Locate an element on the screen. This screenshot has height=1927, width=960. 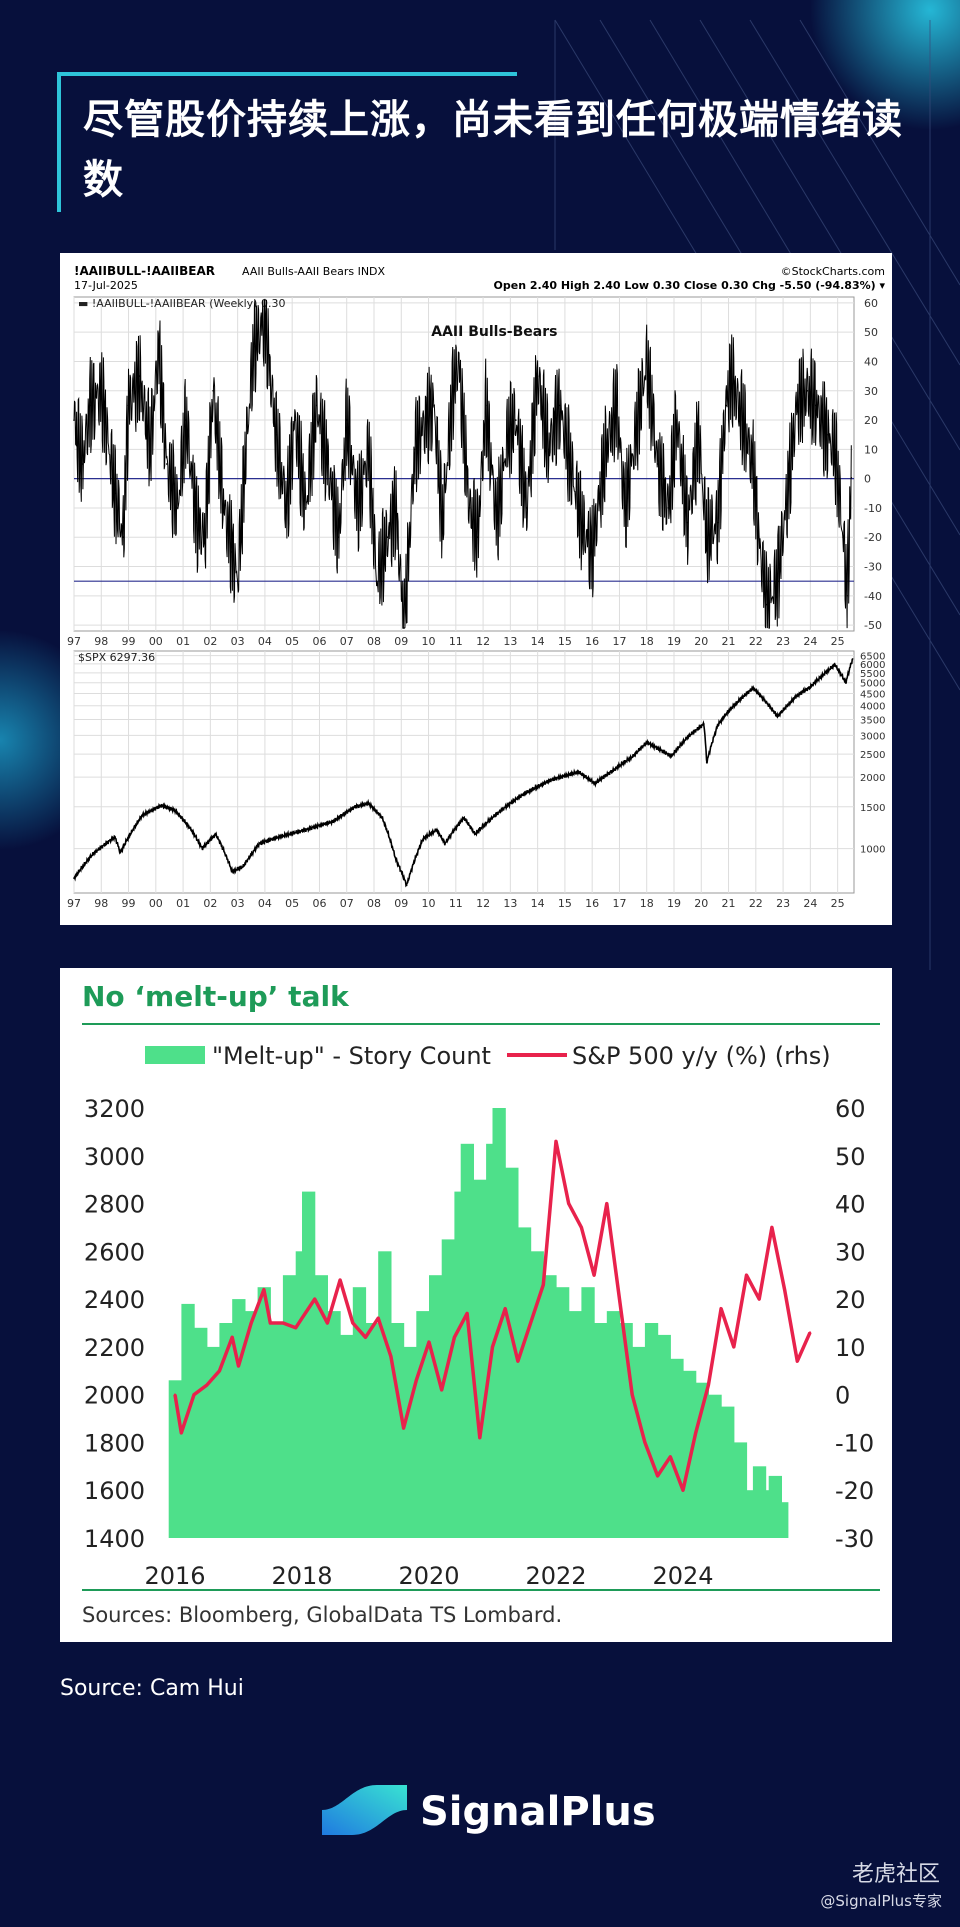
chart3-y-left-tick: 2400 is located at coordinates (114, 1300).